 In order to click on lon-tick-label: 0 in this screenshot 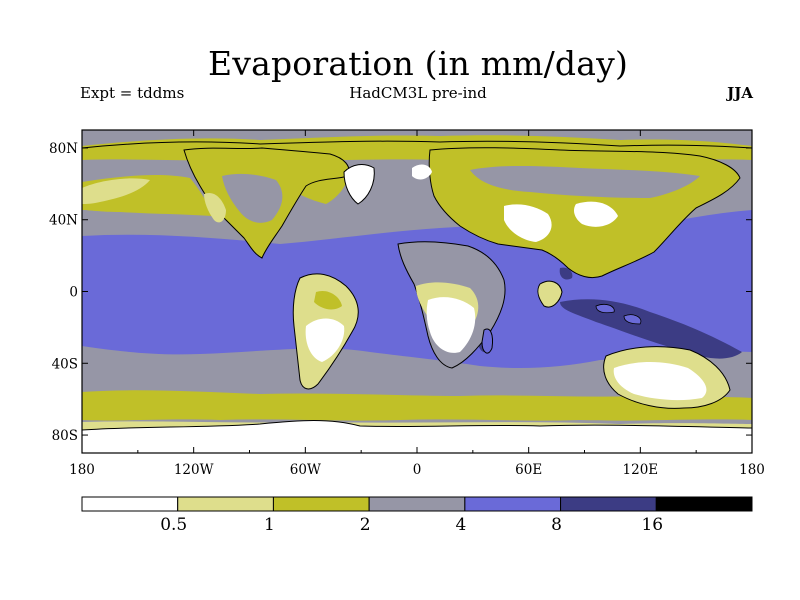, I will do `click(417, 470)`.